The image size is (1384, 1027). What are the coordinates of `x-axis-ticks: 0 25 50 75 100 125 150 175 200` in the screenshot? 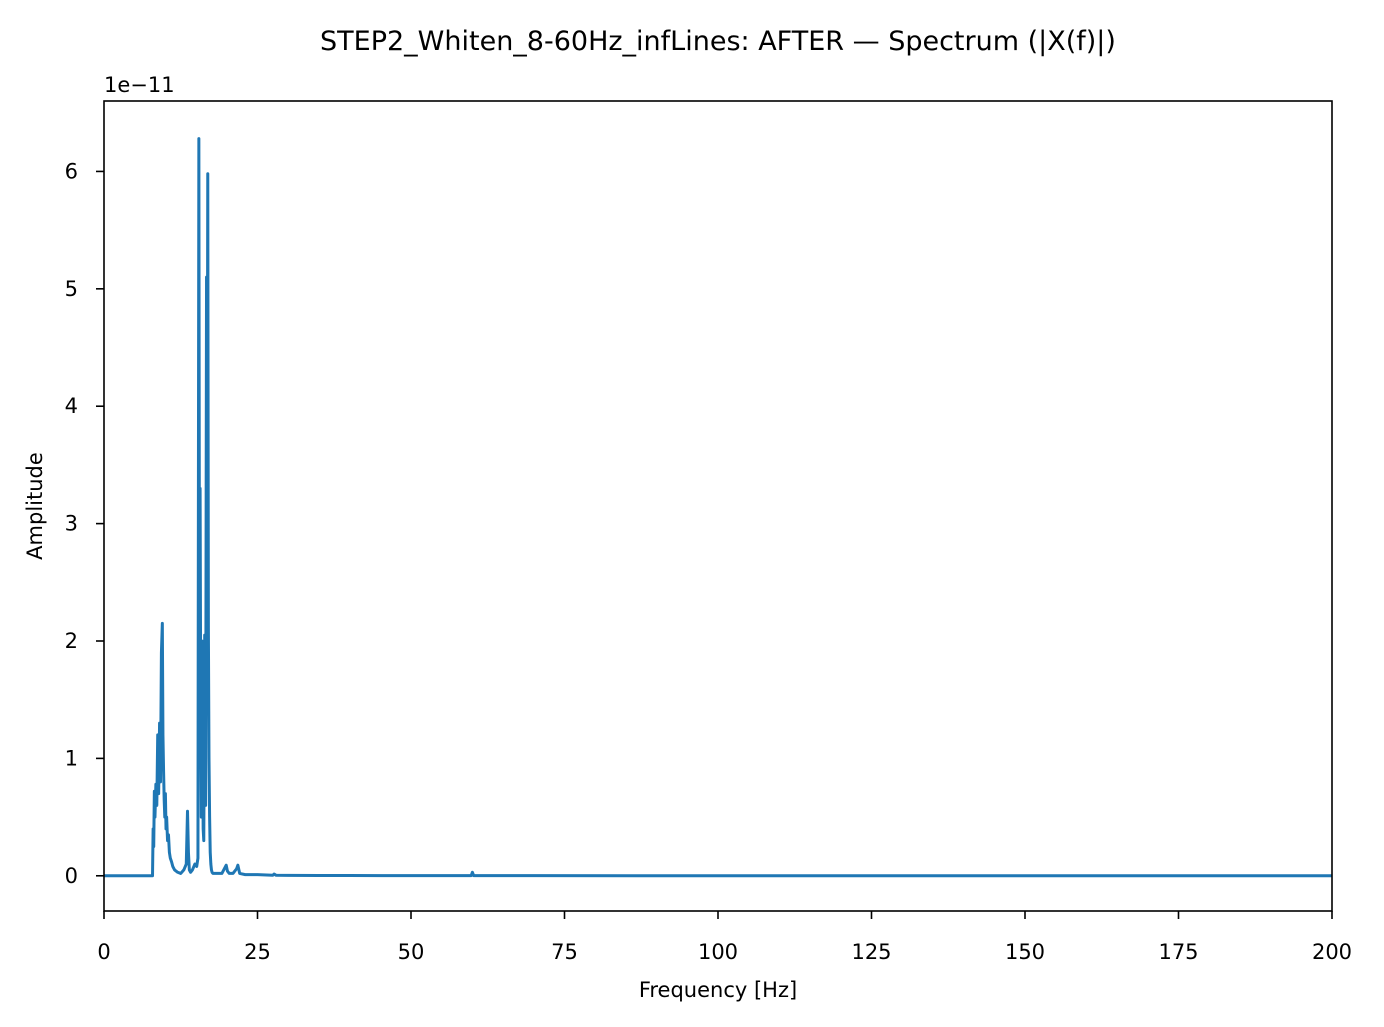 It's located at (724, 937).